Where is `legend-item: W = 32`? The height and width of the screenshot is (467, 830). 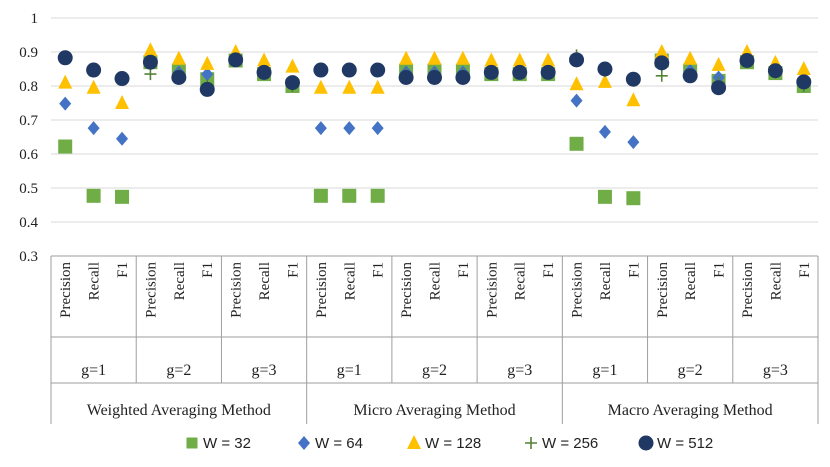
legend-item: W = 32 is located at coordinates (218, 443).